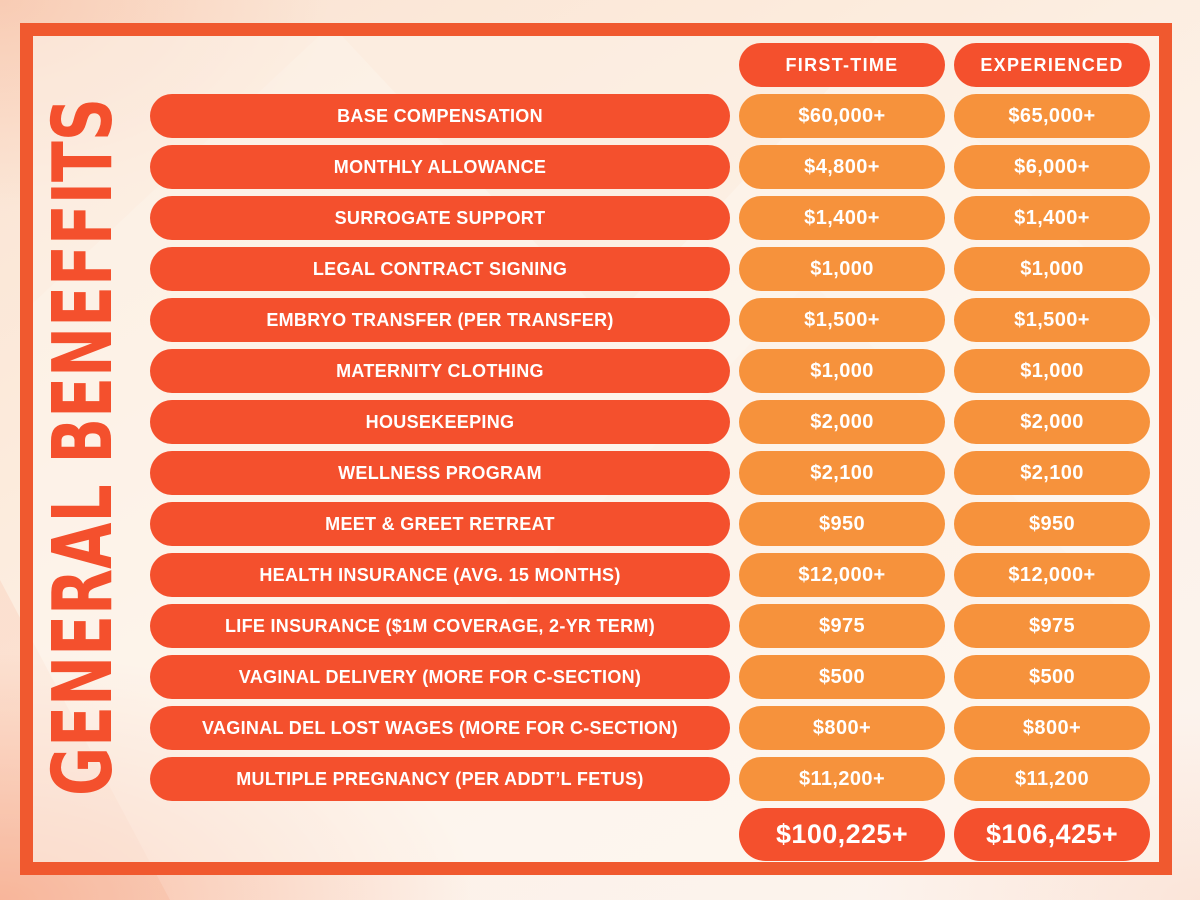 The width and height of the screenshot is (1200, 900). Describe the element at coordinates (842, 116) in the screenshot. I see `value-pill-first-time: $60,000+` at that location.